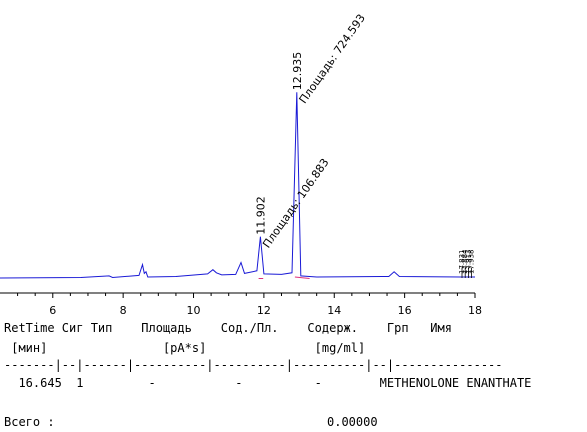 The image size is (587, 432). Describe the element at coordinates (123, 310) in the screenshot. I see `x-tick-label: 8` at that location.